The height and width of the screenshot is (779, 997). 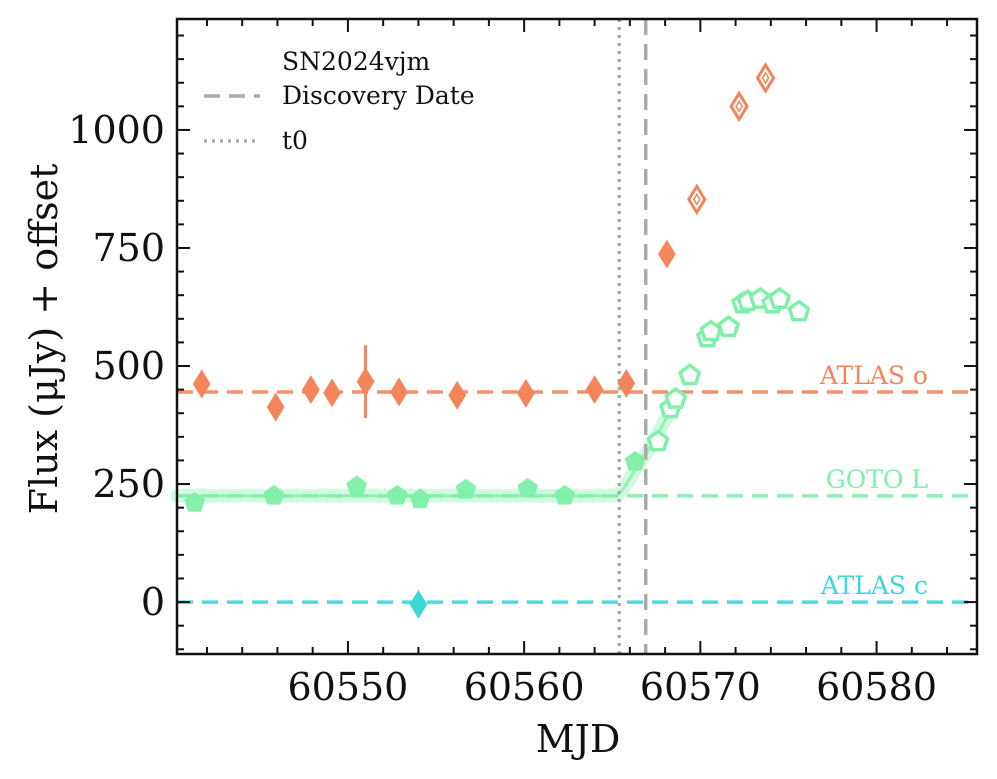 What do you see at coordinates (874, 585) in the screenshot?
I see `band-label-atlas-c: ATLAS c` at bounding box center [874, 585].